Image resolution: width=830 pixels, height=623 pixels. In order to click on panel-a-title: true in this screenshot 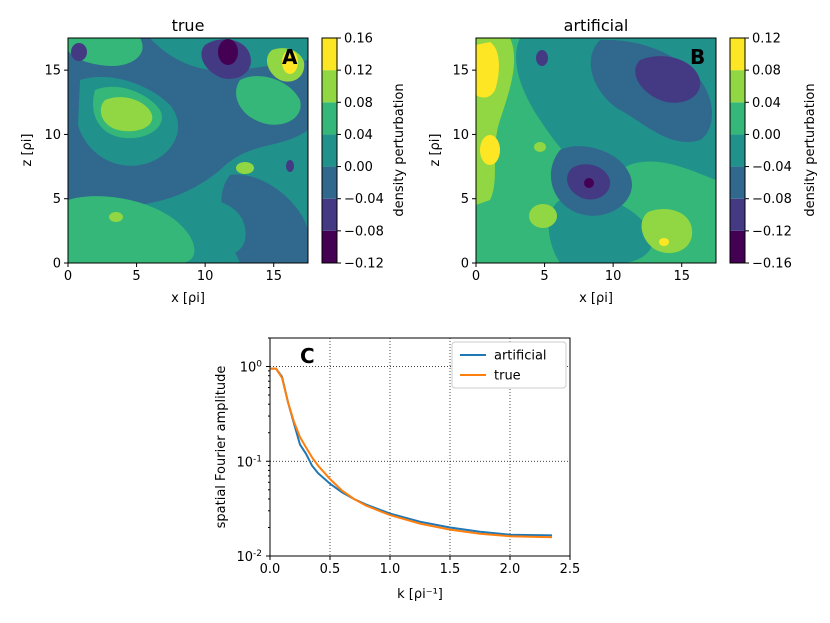, I will do `click(188, 25)`.